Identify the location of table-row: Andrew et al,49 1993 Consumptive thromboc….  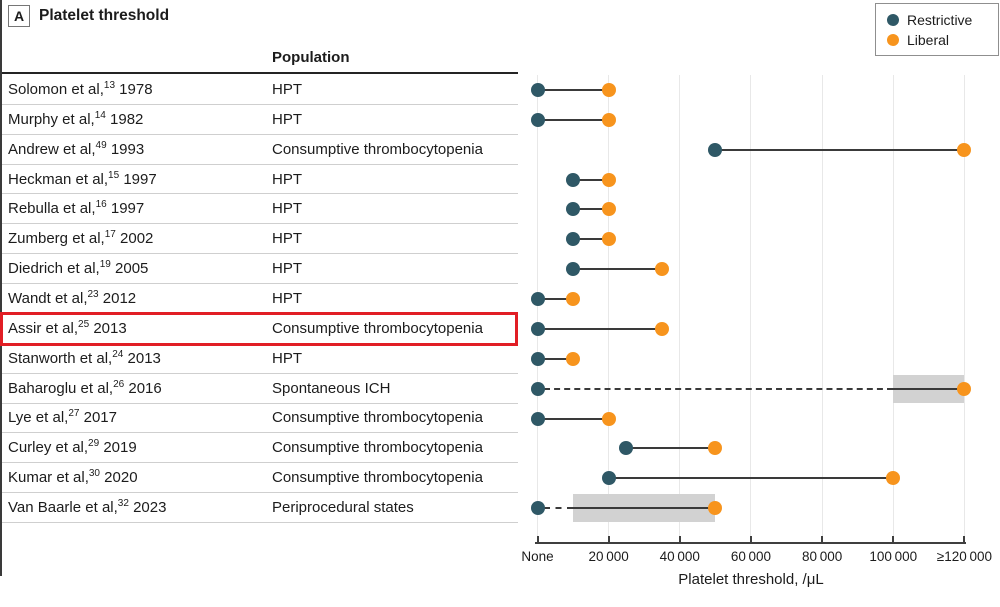
(260, 150).